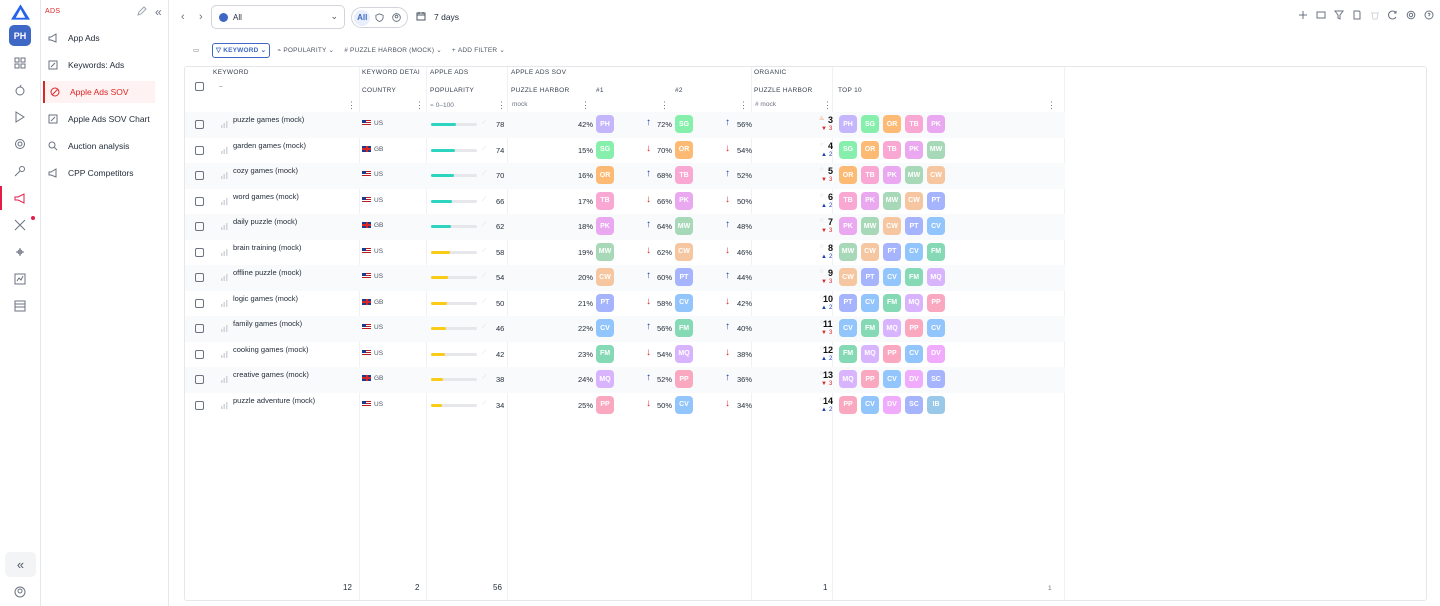 The height and width of the screenshot is (606, 1440). What do you see at coordinates (421, 16) in the screenshot?
I see `calendar-icon` at bounding box center [421, 16].